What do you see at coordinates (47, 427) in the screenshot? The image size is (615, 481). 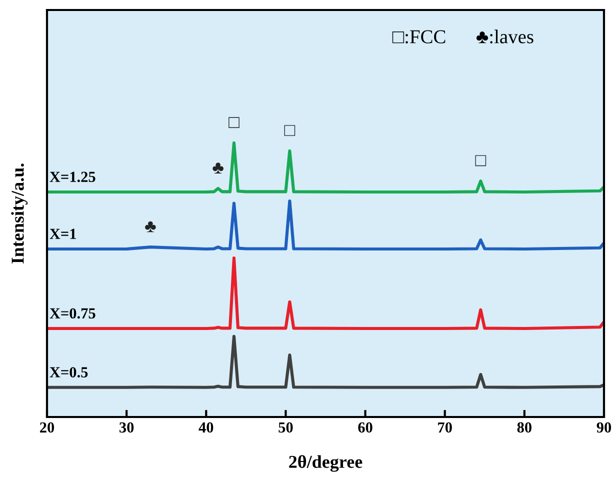 I see `x-tick-label: 20` at bounding box center [47, 427].